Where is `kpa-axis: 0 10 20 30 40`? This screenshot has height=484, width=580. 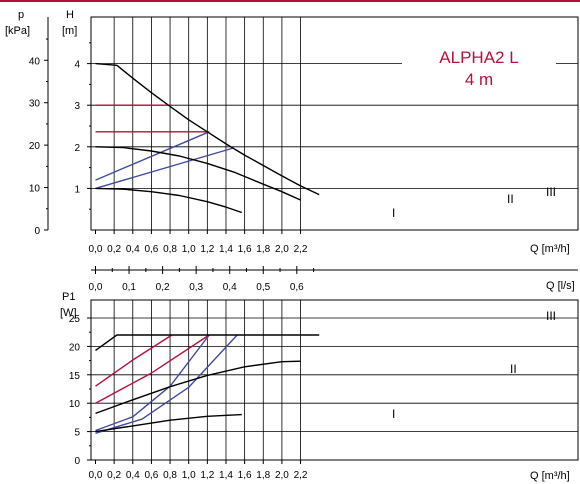
kpa-axis: 0 10 20 30 40 is located at coordinates (39, 127).